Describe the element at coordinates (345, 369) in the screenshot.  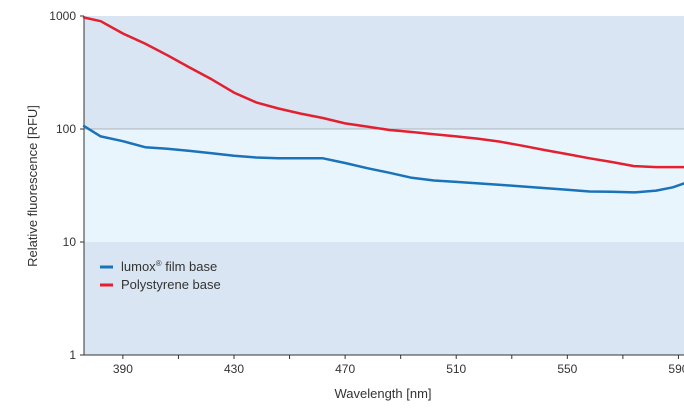
I see `x-tick-label: 470` at that location.